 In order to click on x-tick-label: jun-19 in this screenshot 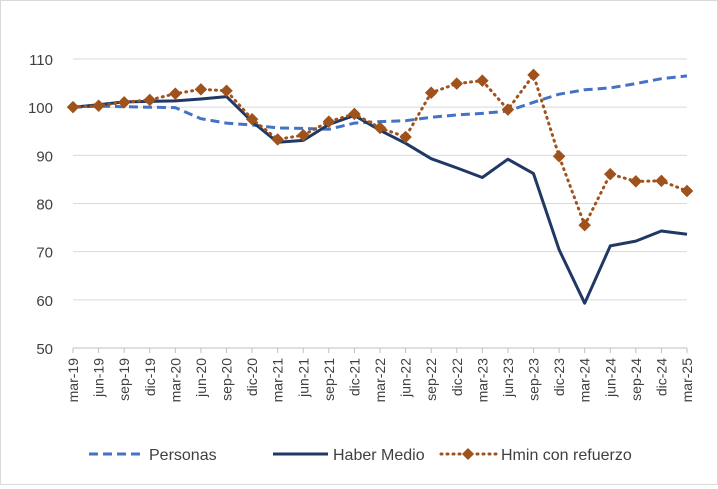, I will do `click(99, 378)`.